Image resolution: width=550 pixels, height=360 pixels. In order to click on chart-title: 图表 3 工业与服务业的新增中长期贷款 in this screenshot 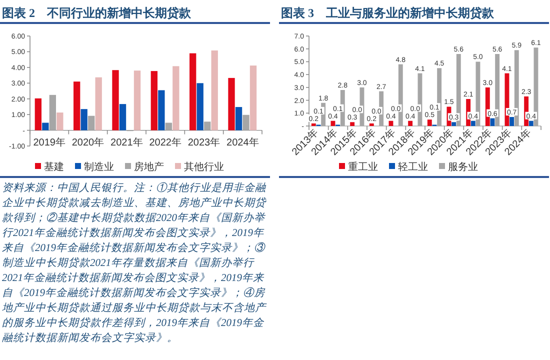, I will do `click(387, 13)`.